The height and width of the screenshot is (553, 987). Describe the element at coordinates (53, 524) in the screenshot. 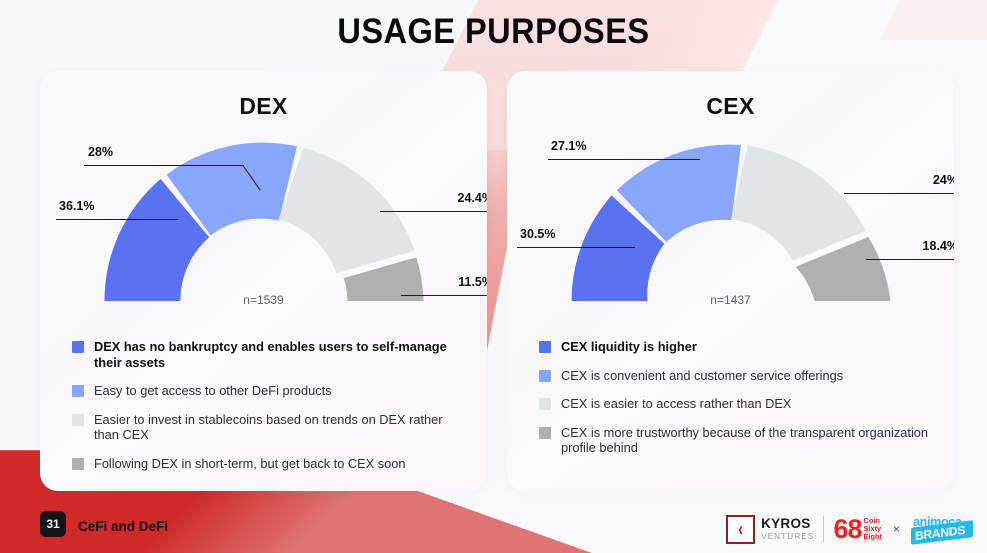

I see `page-number-badge: 31` at that location.